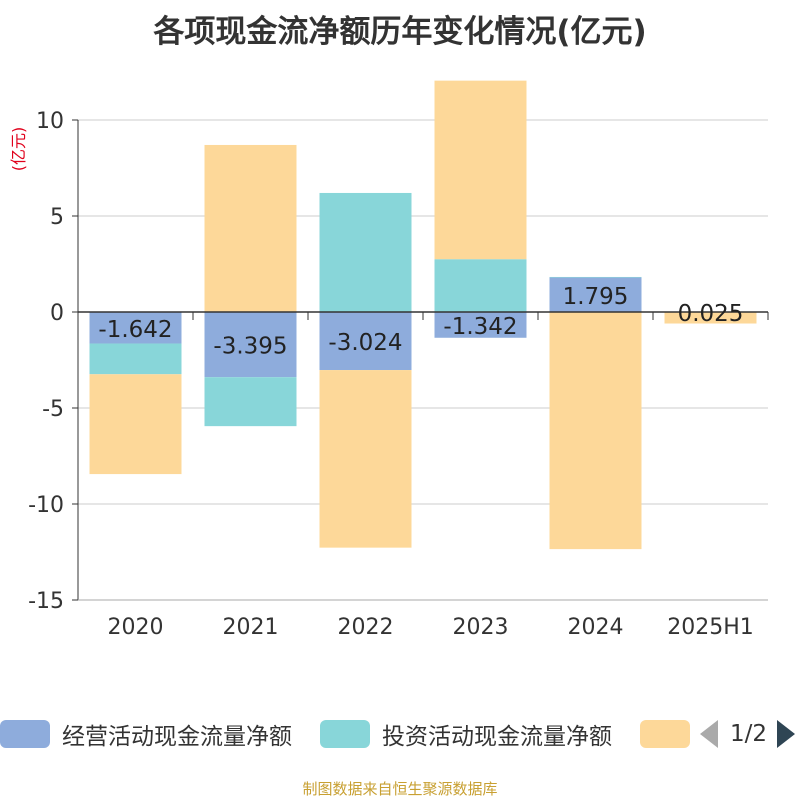  What do you see at coordinates (50, 121) in the screenshot?
I see `y-tick-label: 10` at bounding box center [50, 121].